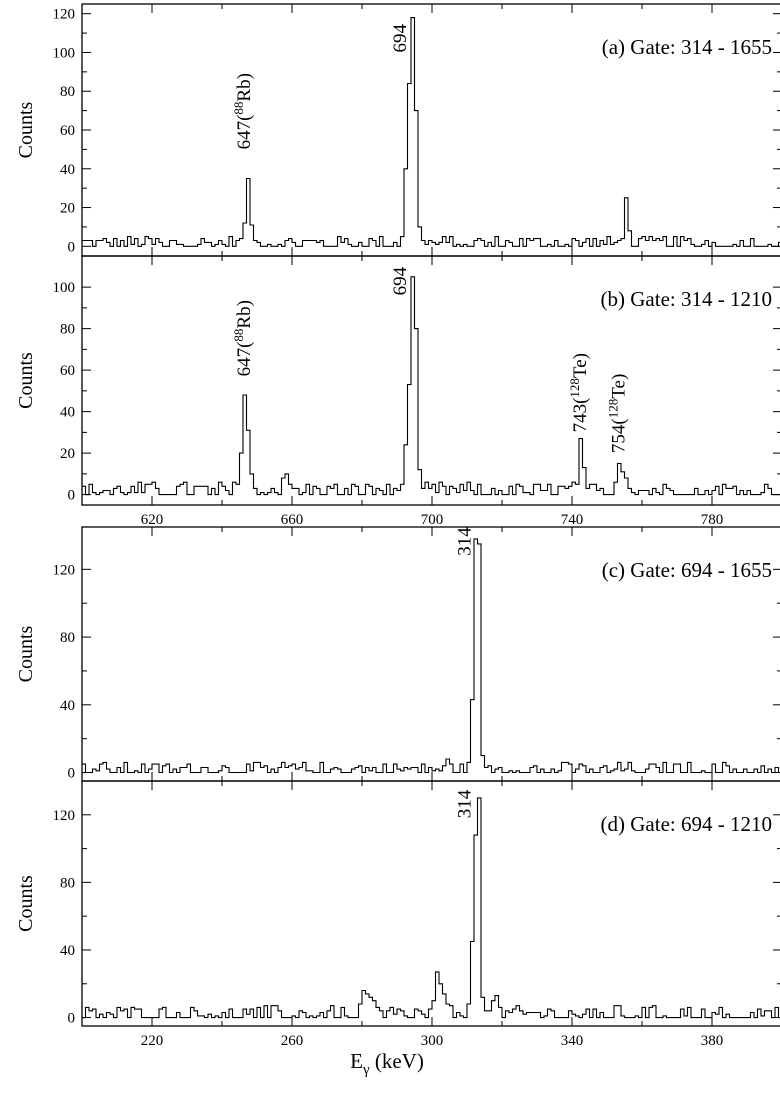  I want to click on x-tick-label: 740, so click(572, 520).